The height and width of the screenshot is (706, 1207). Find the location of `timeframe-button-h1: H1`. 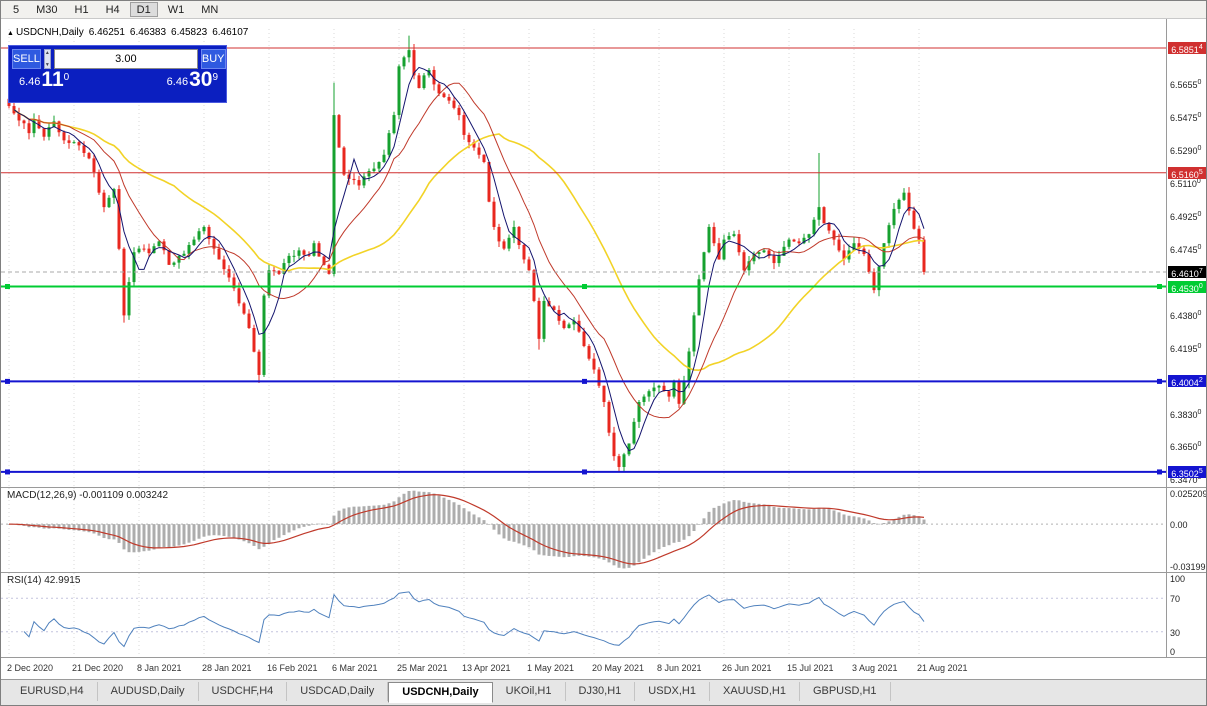

timeframe-button-h1: H1 is located at coordinates (81, 10).